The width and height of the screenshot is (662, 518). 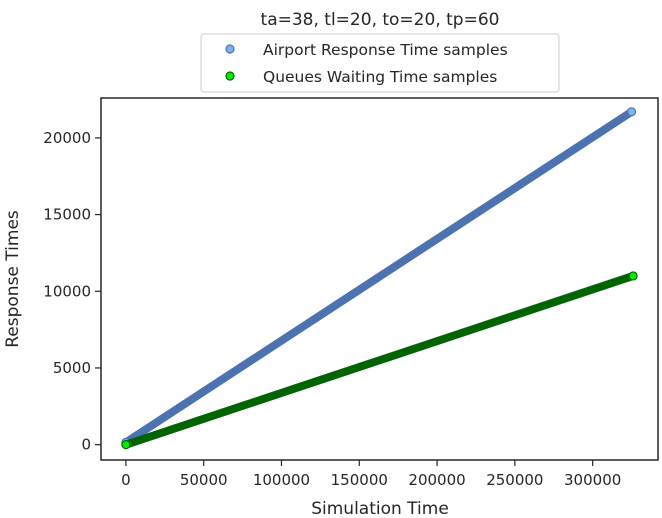 What do you see at coordinates (631, 112) in the screenshot?
I see `series-0-point-end` at bounding box center [631, 112].